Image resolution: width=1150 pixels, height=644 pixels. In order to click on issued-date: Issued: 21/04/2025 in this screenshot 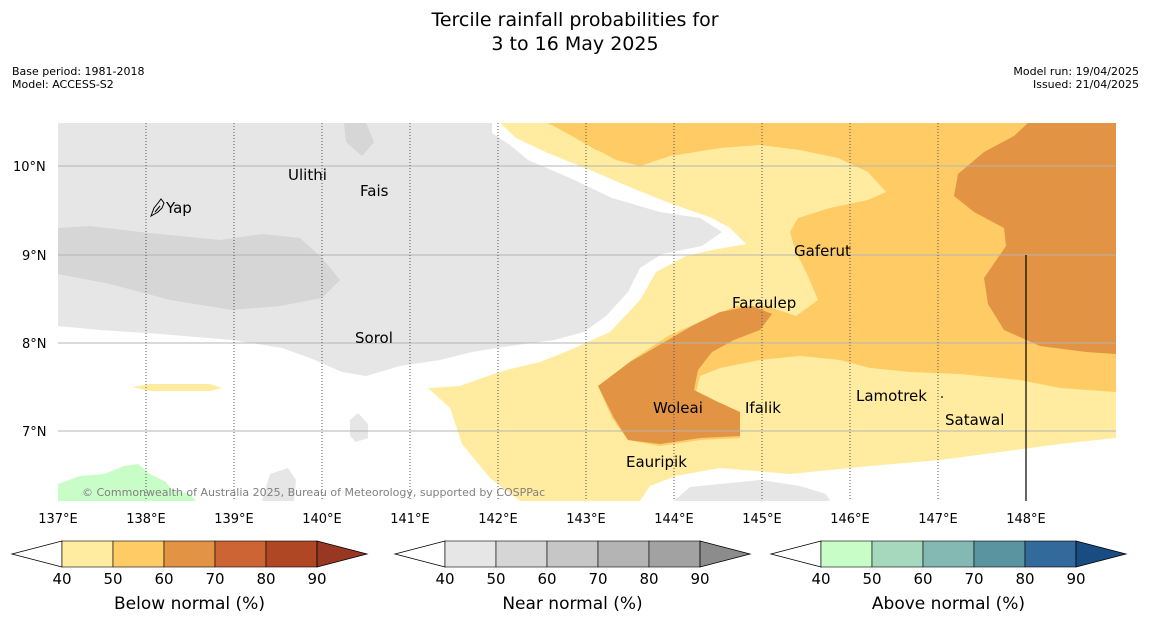, I will do `click(1085, 84)`.